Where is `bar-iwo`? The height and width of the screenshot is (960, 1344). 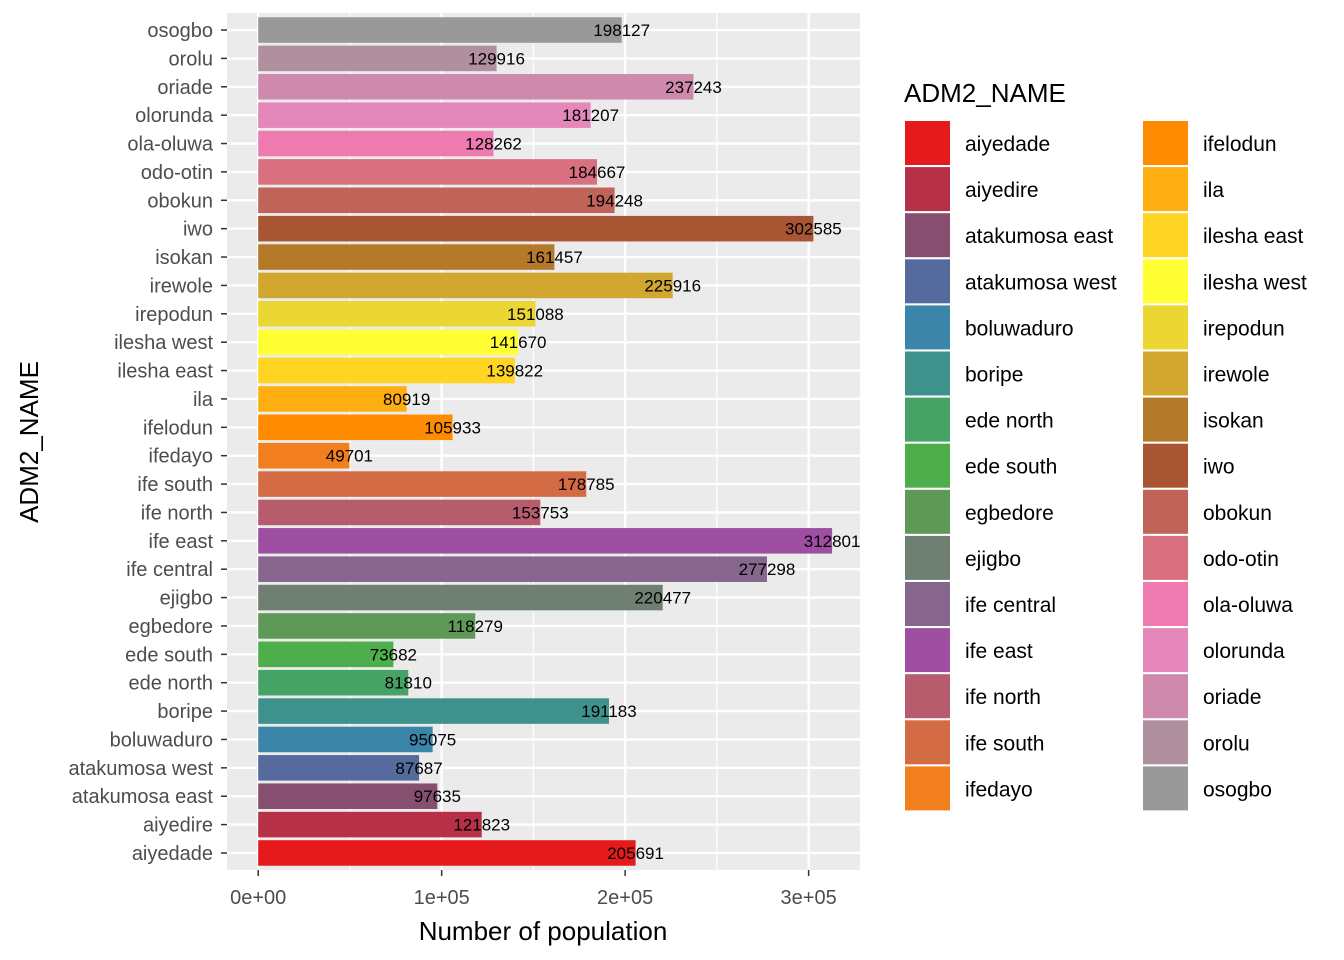
bar-iwo is located at coordinates (536, 228).